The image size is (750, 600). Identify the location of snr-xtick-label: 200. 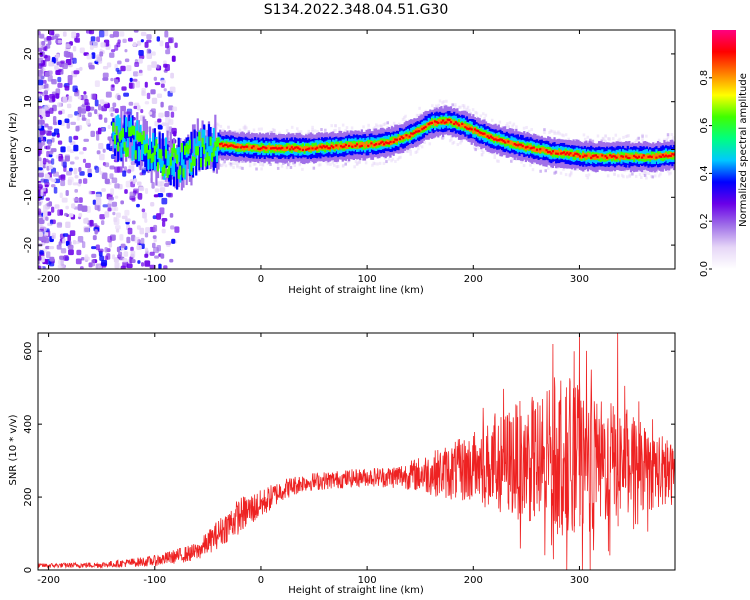
(473, 580).